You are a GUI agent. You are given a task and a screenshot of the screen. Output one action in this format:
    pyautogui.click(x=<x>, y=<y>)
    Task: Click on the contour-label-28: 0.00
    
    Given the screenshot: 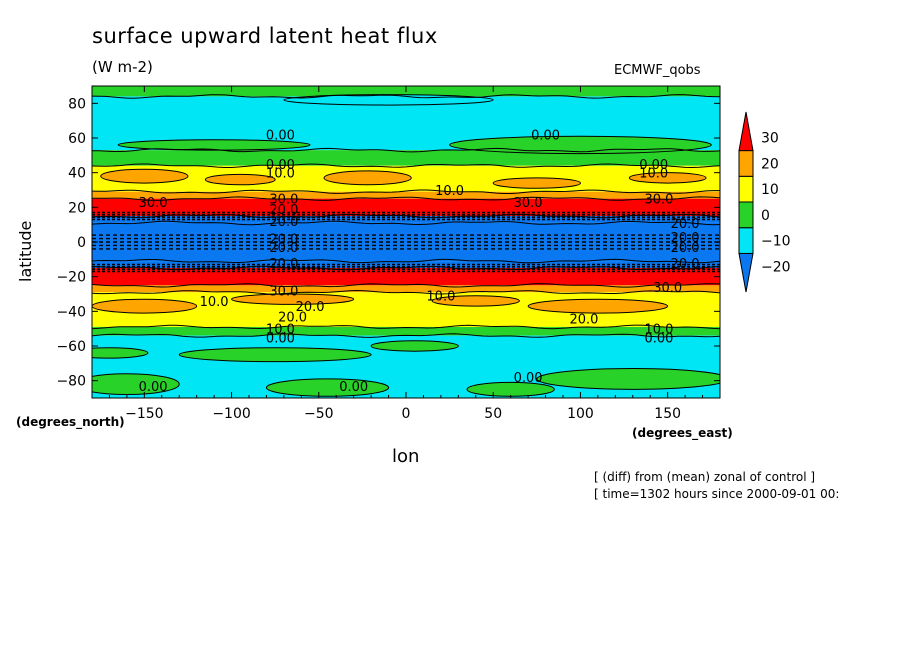 What is the action you would take?
    pyautogui.click(x=280, y=338)
    